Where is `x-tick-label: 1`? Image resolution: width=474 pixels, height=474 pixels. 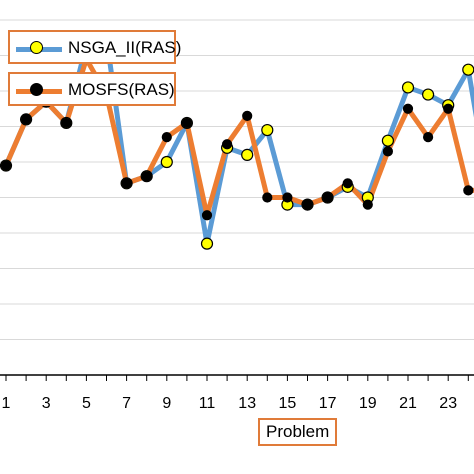 x-tick-label: 1 is located at coordinates (6, 403).